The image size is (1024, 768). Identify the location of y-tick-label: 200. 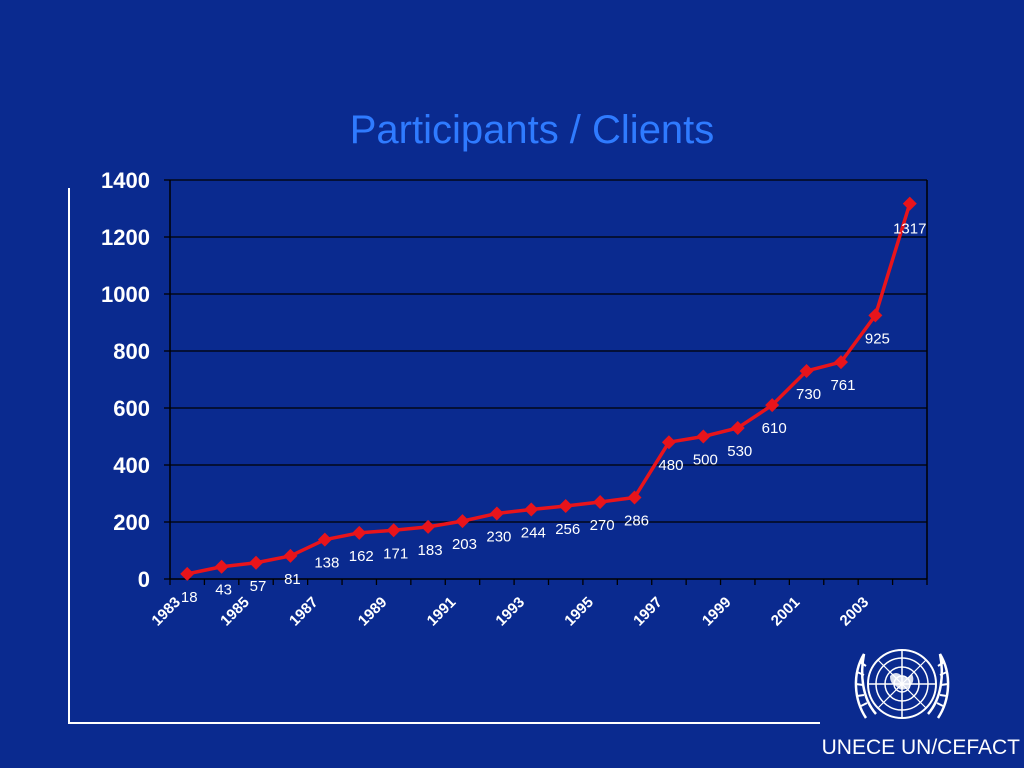
(131, 522).